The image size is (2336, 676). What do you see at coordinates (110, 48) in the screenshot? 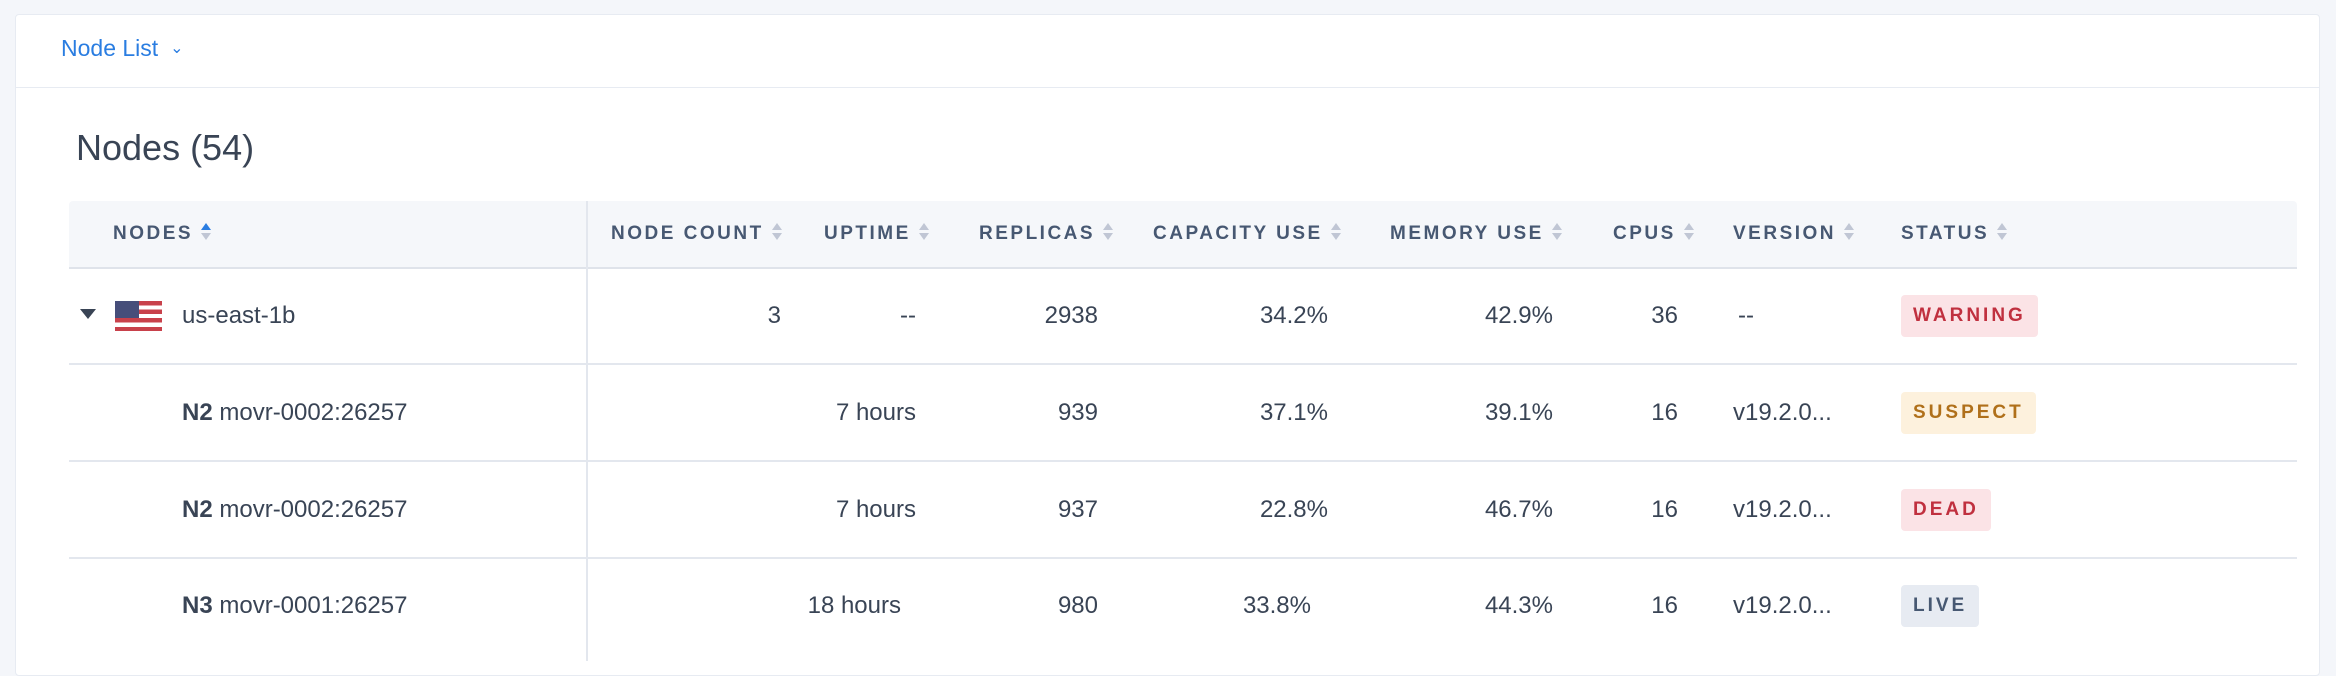
I see `node-list-dropdown-label: Node List` at bounding box center [110, 48].